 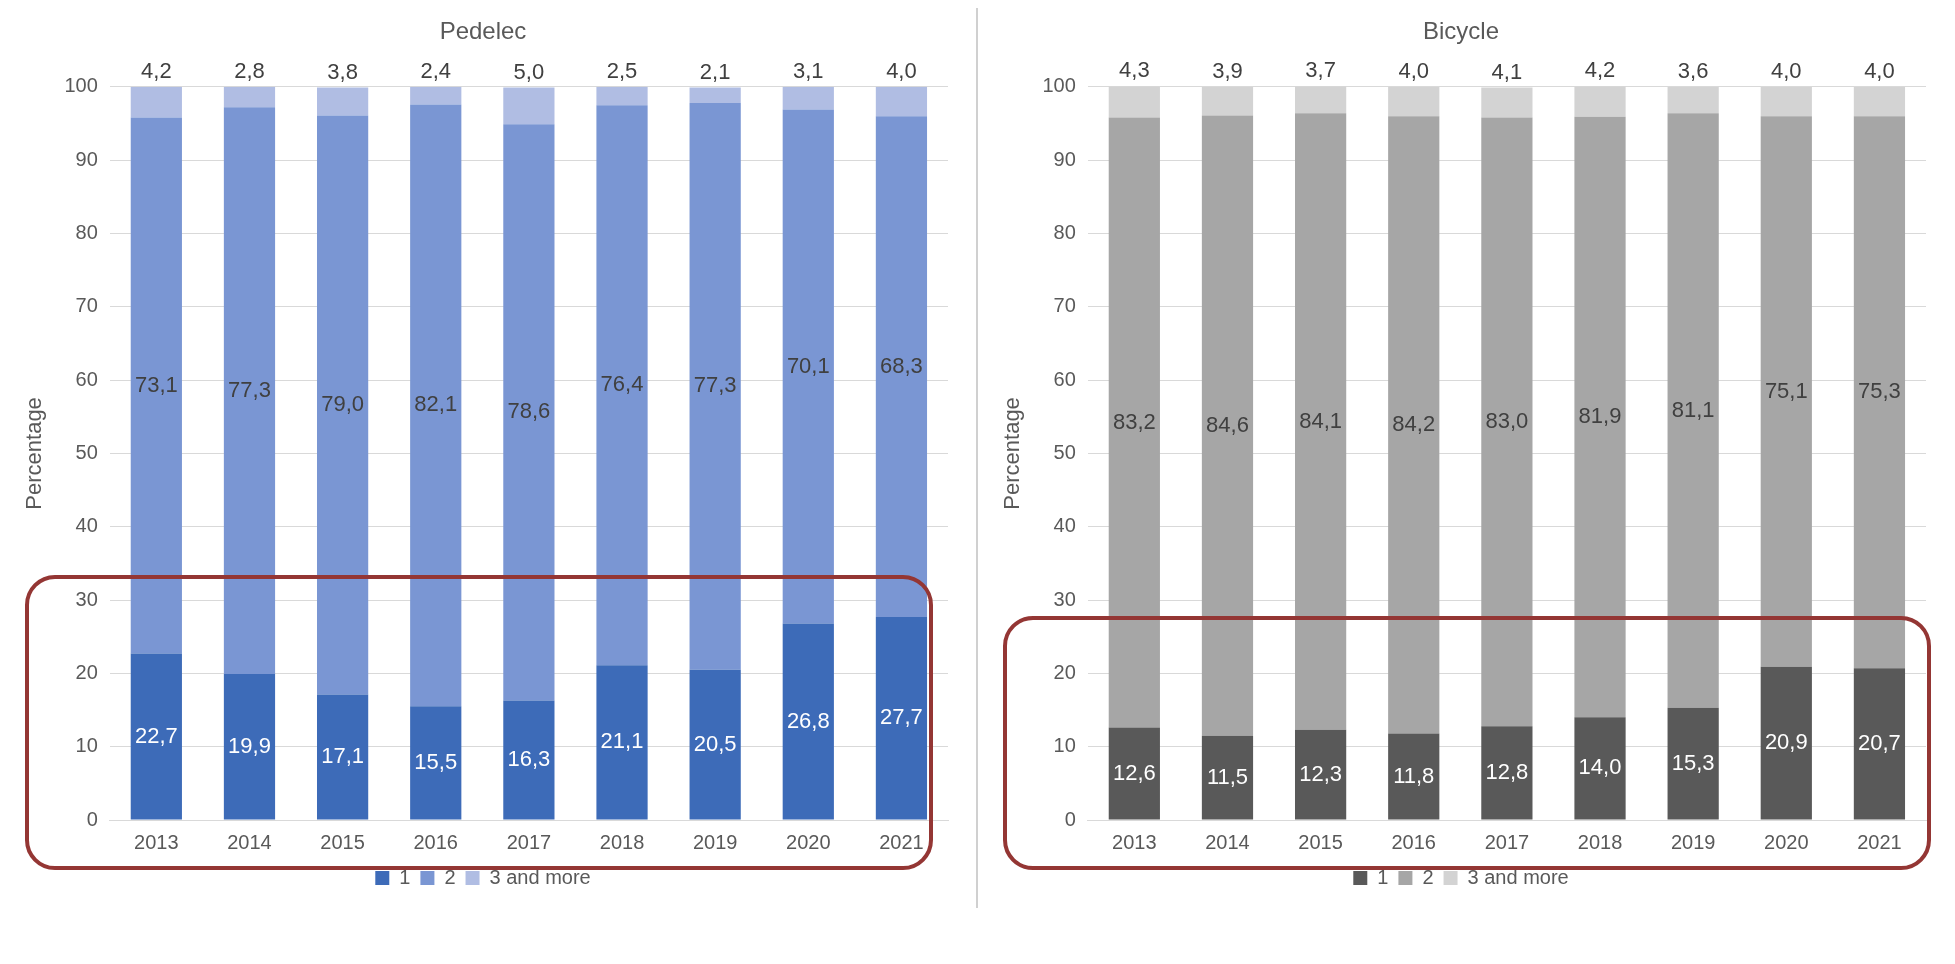 What do you see at coordinates (622, 70) in the screenshot?
I see `data-label: 2,5` at bounding box center [622, 70].